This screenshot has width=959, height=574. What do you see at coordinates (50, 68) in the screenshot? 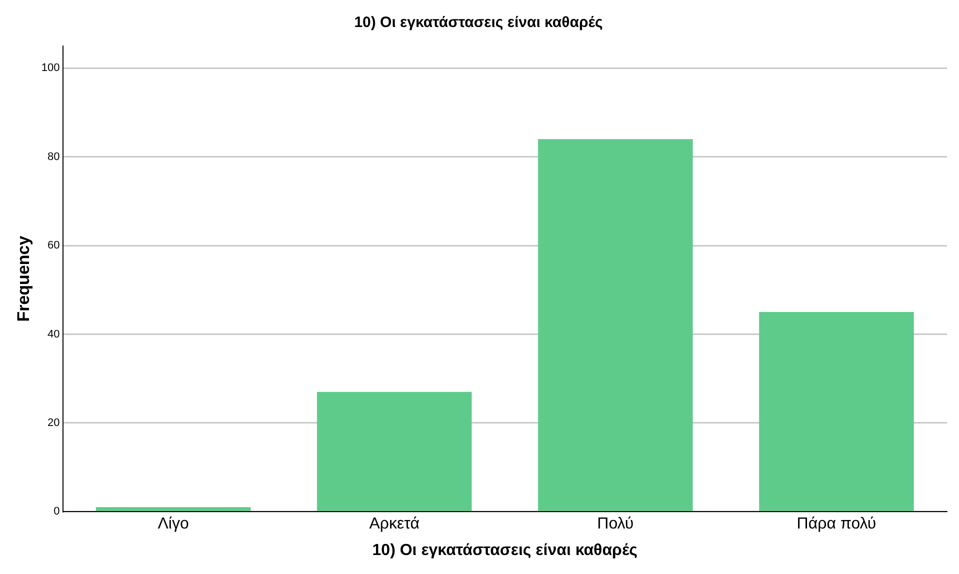
I see `y-tick-label: 100` at bounding box center [50, 68].